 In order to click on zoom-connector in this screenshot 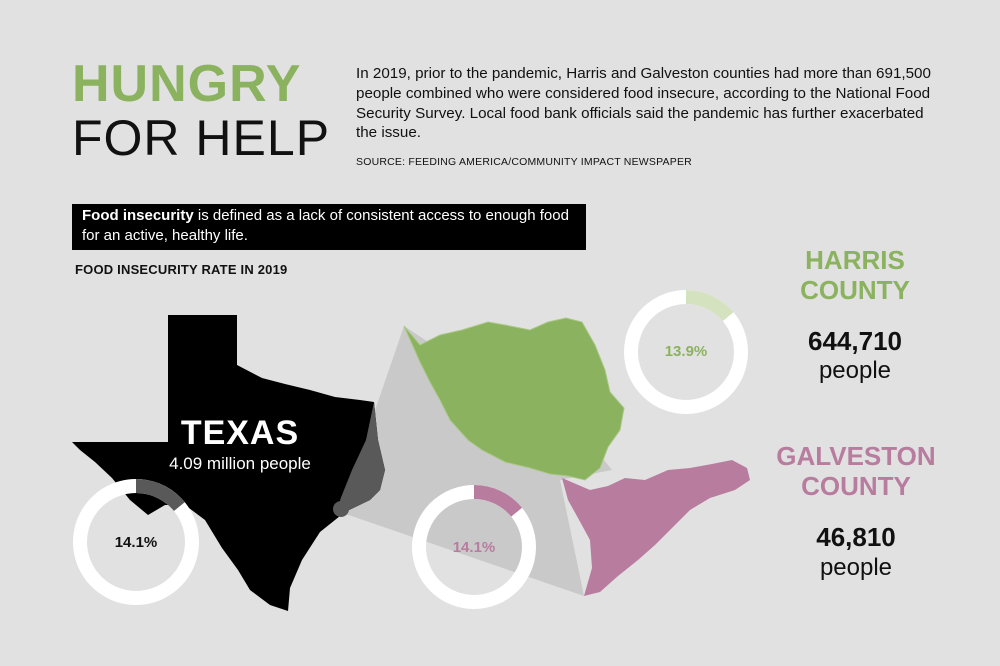, I will do `click(476, 461)`.